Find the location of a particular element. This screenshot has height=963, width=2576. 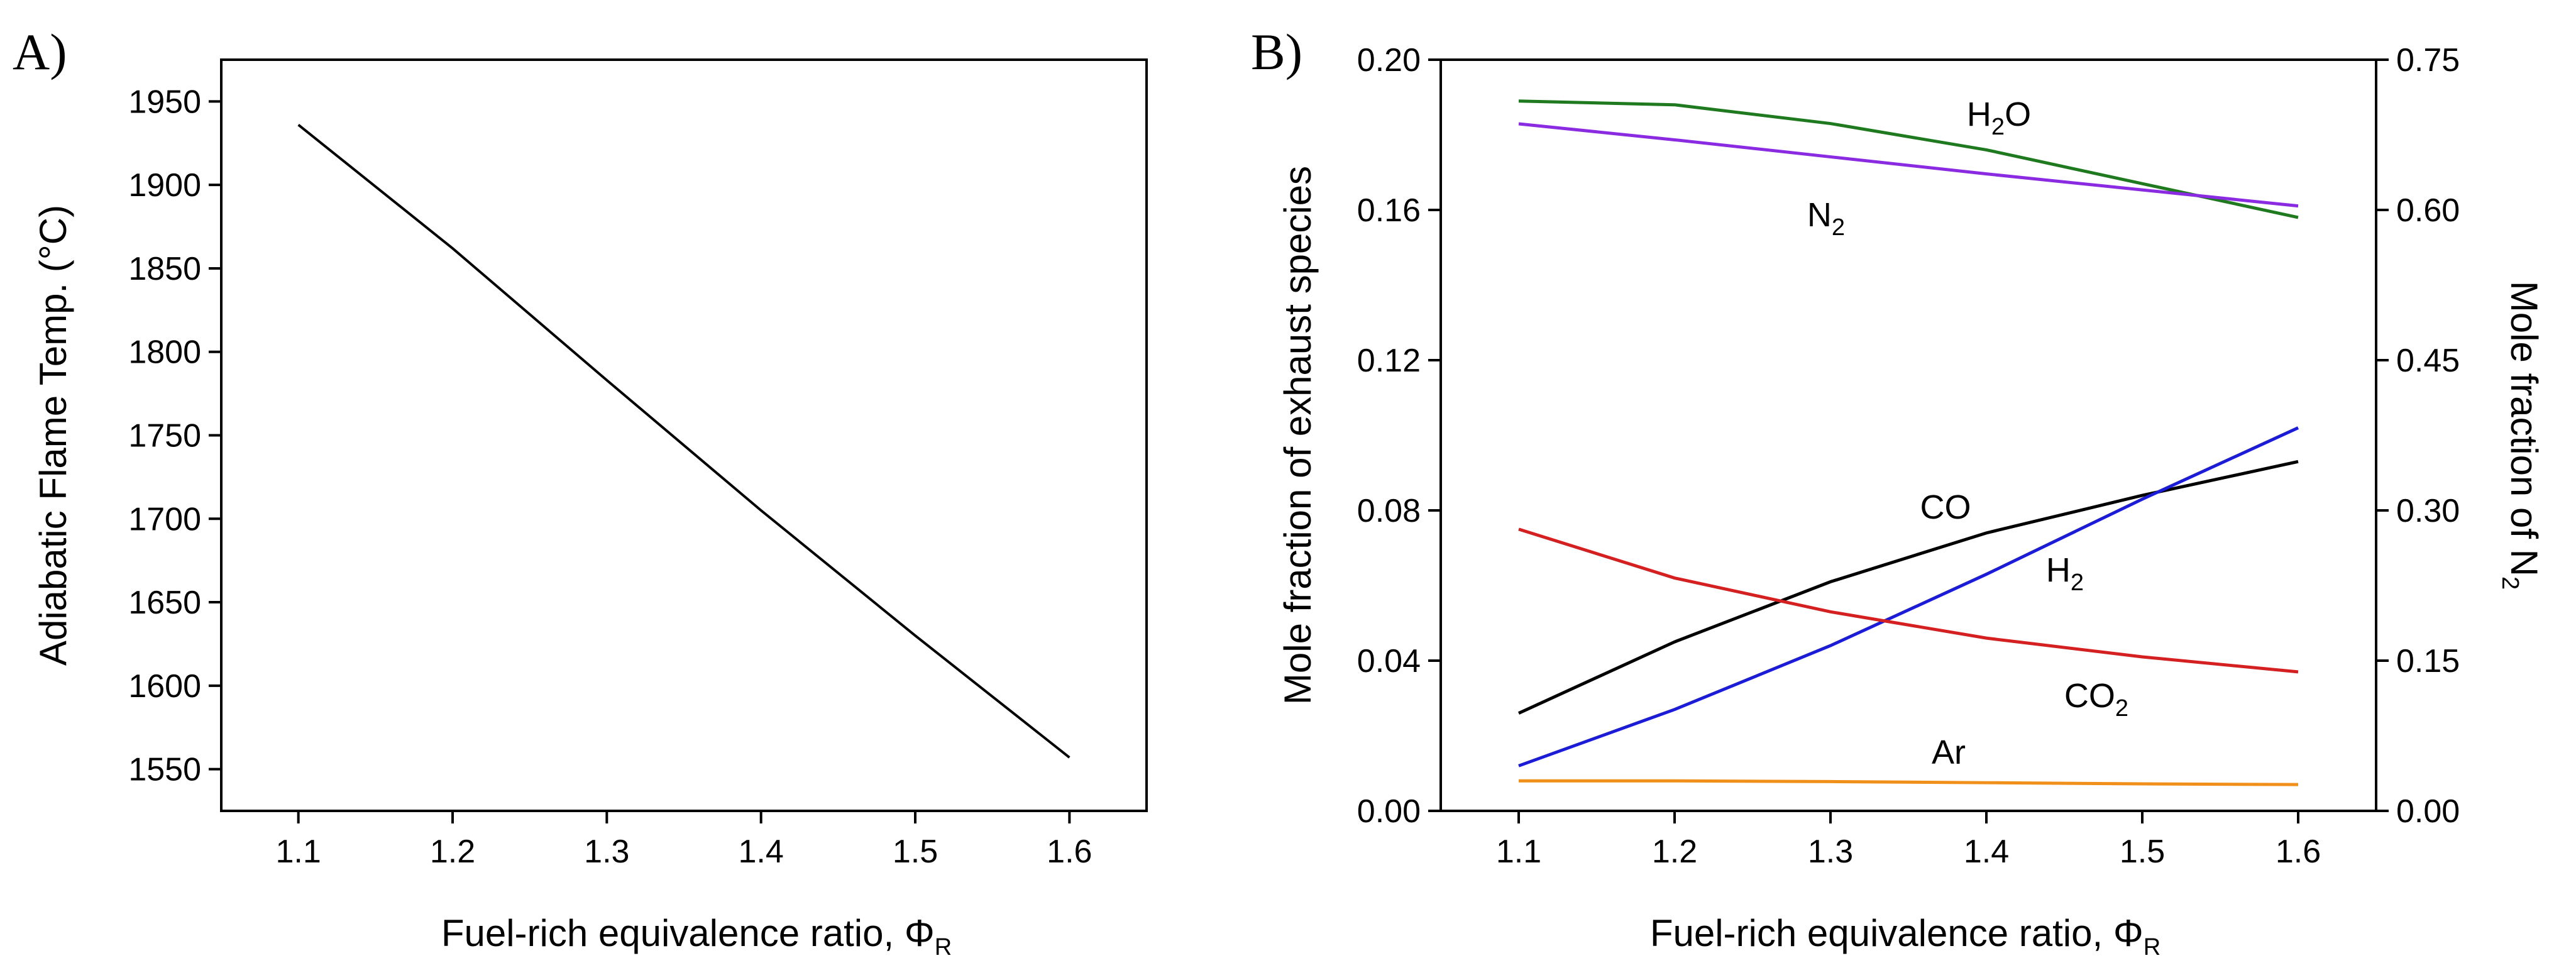

series-line-h2o is located at coordinates (1909, 159).